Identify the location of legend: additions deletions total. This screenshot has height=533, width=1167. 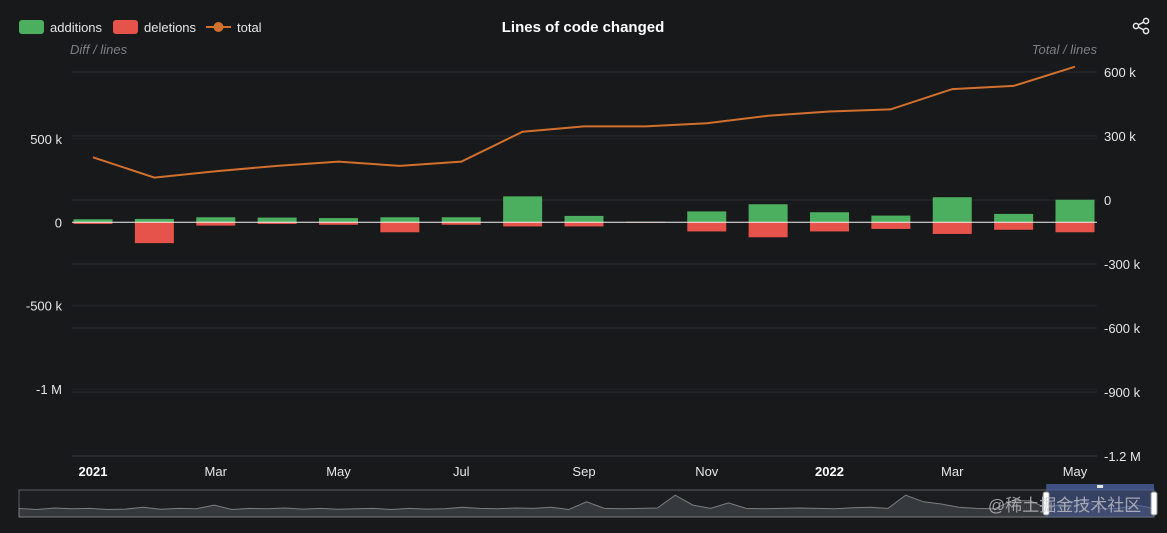
(140, 27).